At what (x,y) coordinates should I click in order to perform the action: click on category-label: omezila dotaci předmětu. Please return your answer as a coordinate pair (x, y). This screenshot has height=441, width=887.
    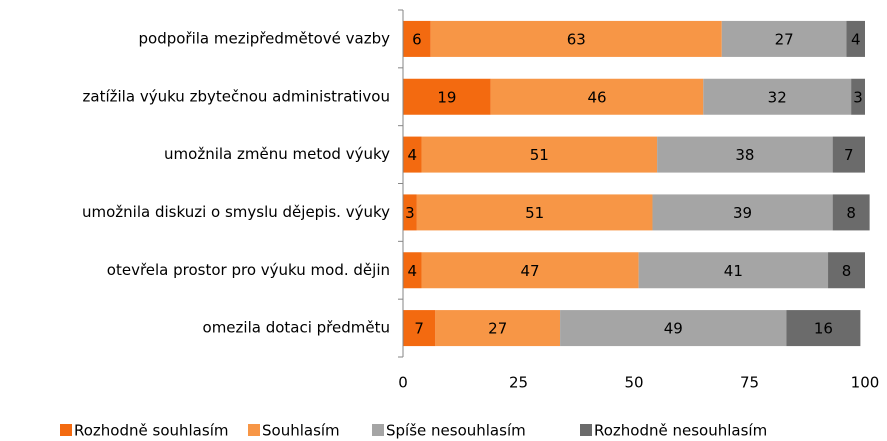
    Looking at the image, I should click on (296, 328).